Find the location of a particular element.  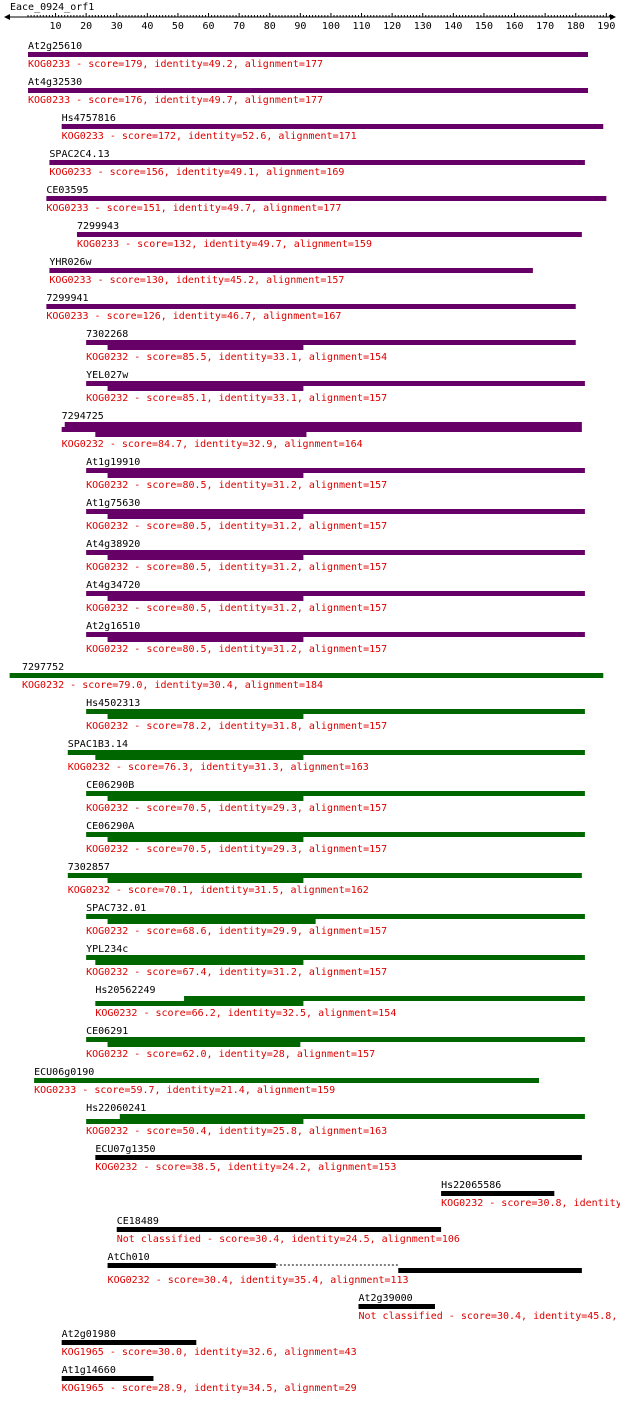

axis-tick-label: 40 is located at coordinates (147, 26).